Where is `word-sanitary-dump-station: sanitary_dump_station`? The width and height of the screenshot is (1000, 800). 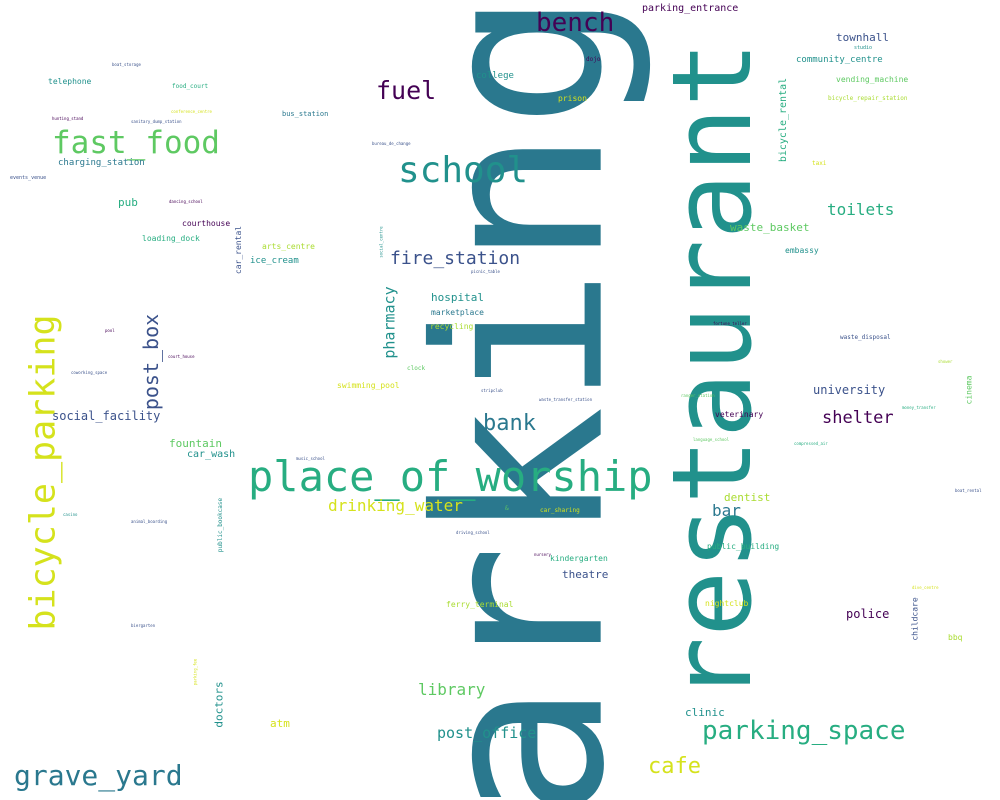
word-sanitary-dump-station: sanitary_dump_station is located at coordinates (156, 121).